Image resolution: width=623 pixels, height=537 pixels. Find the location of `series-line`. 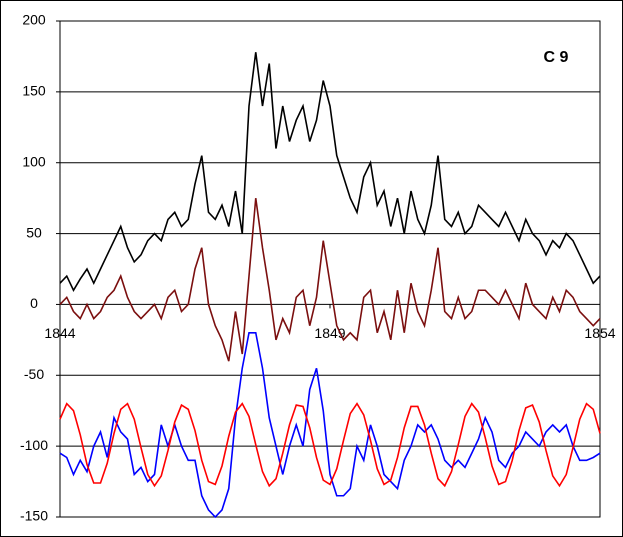

series-line is located at coordinates (330, 445).